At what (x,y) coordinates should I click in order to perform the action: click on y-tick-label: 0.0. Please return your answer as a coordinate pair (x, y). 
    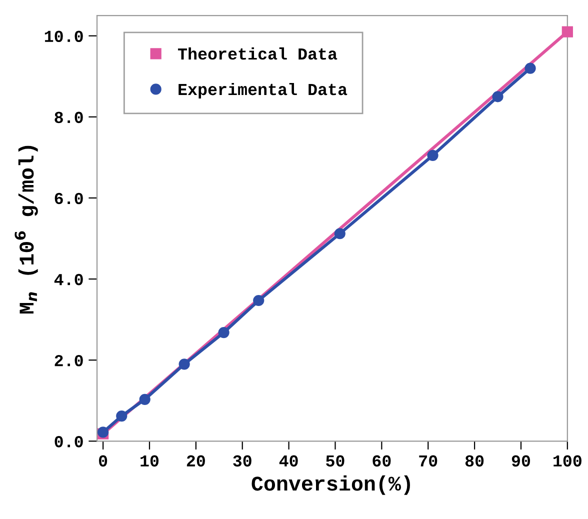
    Looking at the image, I should click on (68, 442).